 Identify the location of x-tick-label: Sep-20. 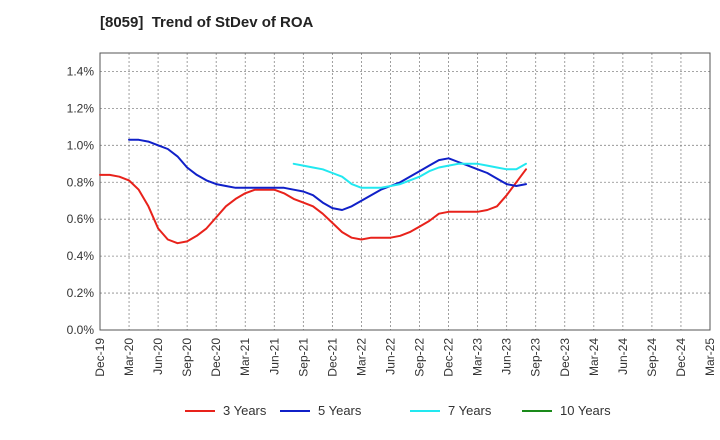
(187, 357).